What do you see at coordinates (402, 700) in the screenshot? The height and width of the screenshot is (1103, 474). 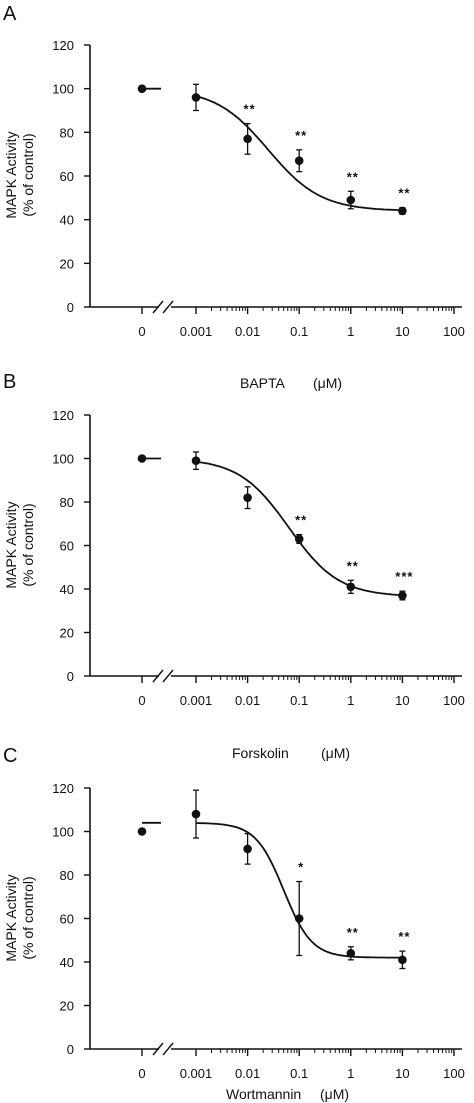 I see `panel-b-x-tick-label: 10` at bounding box center [402, 700].